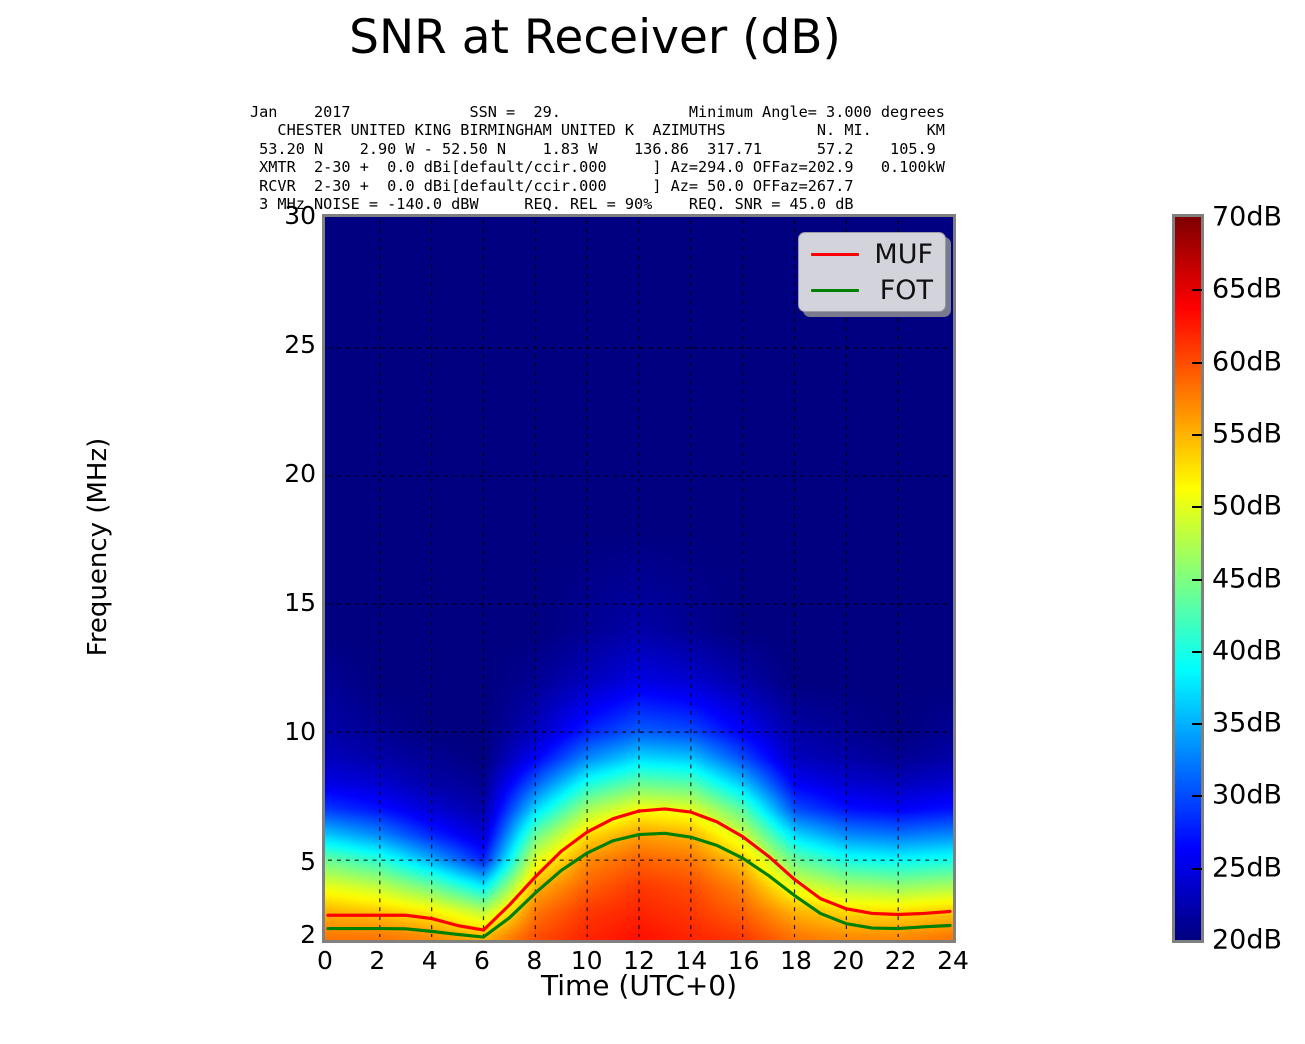 This screenshot has width=1305, height=1044. Describe the element at coordinates (1247, 217) in the screenshot. I see `colorbar-tick-label-70: 70dB` at that location.